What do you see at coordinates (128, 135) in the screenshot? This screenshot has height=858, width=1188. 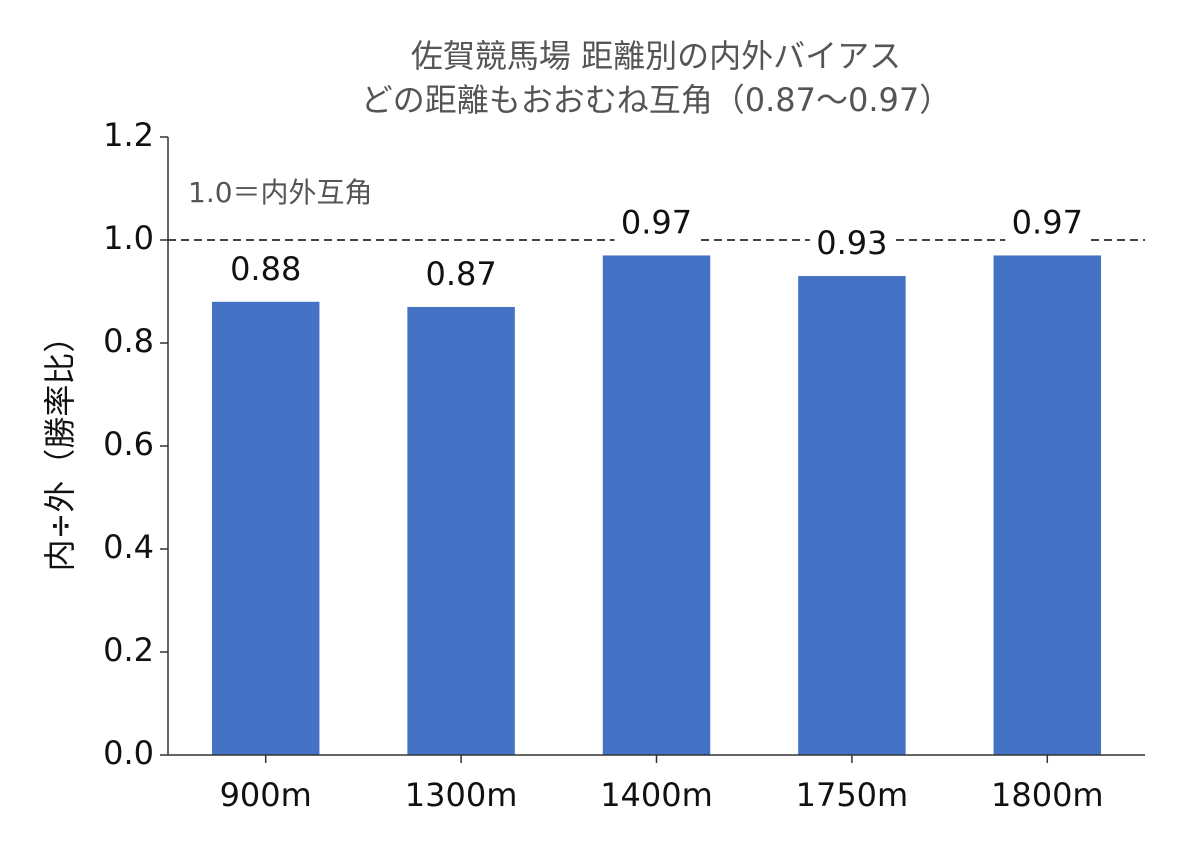 I see `y-tick-label: 1.2` at bounding box center [128, 135].